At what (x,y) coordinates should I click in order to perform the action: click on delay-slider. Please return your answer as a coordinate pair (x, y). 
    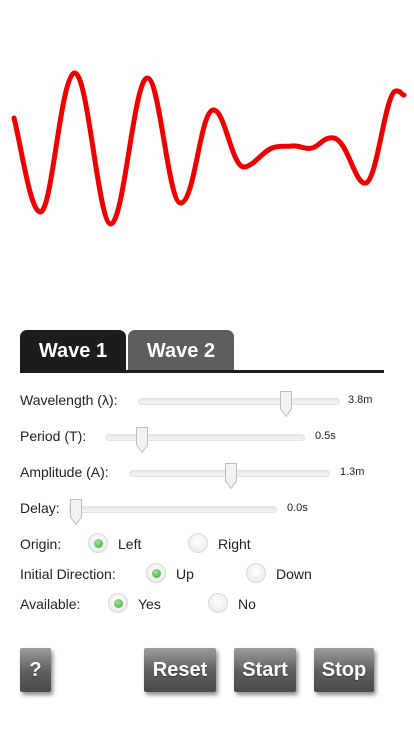
    Looking at the image, I should click on (173, 512).